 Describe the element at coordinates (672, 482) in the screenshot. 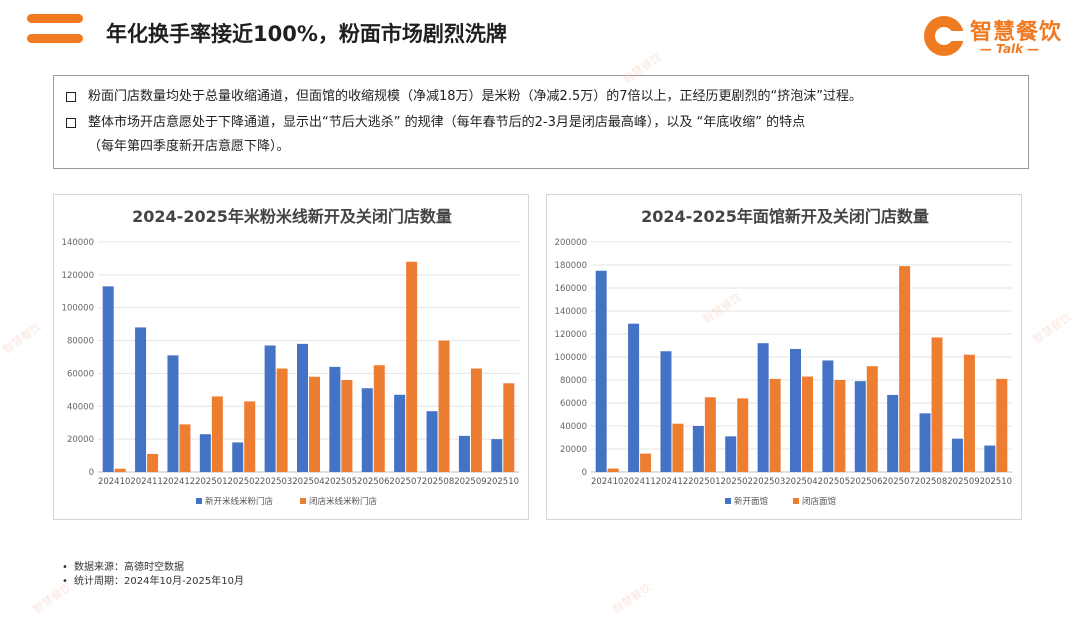

I see `x-tick-label: 202412` at that location.